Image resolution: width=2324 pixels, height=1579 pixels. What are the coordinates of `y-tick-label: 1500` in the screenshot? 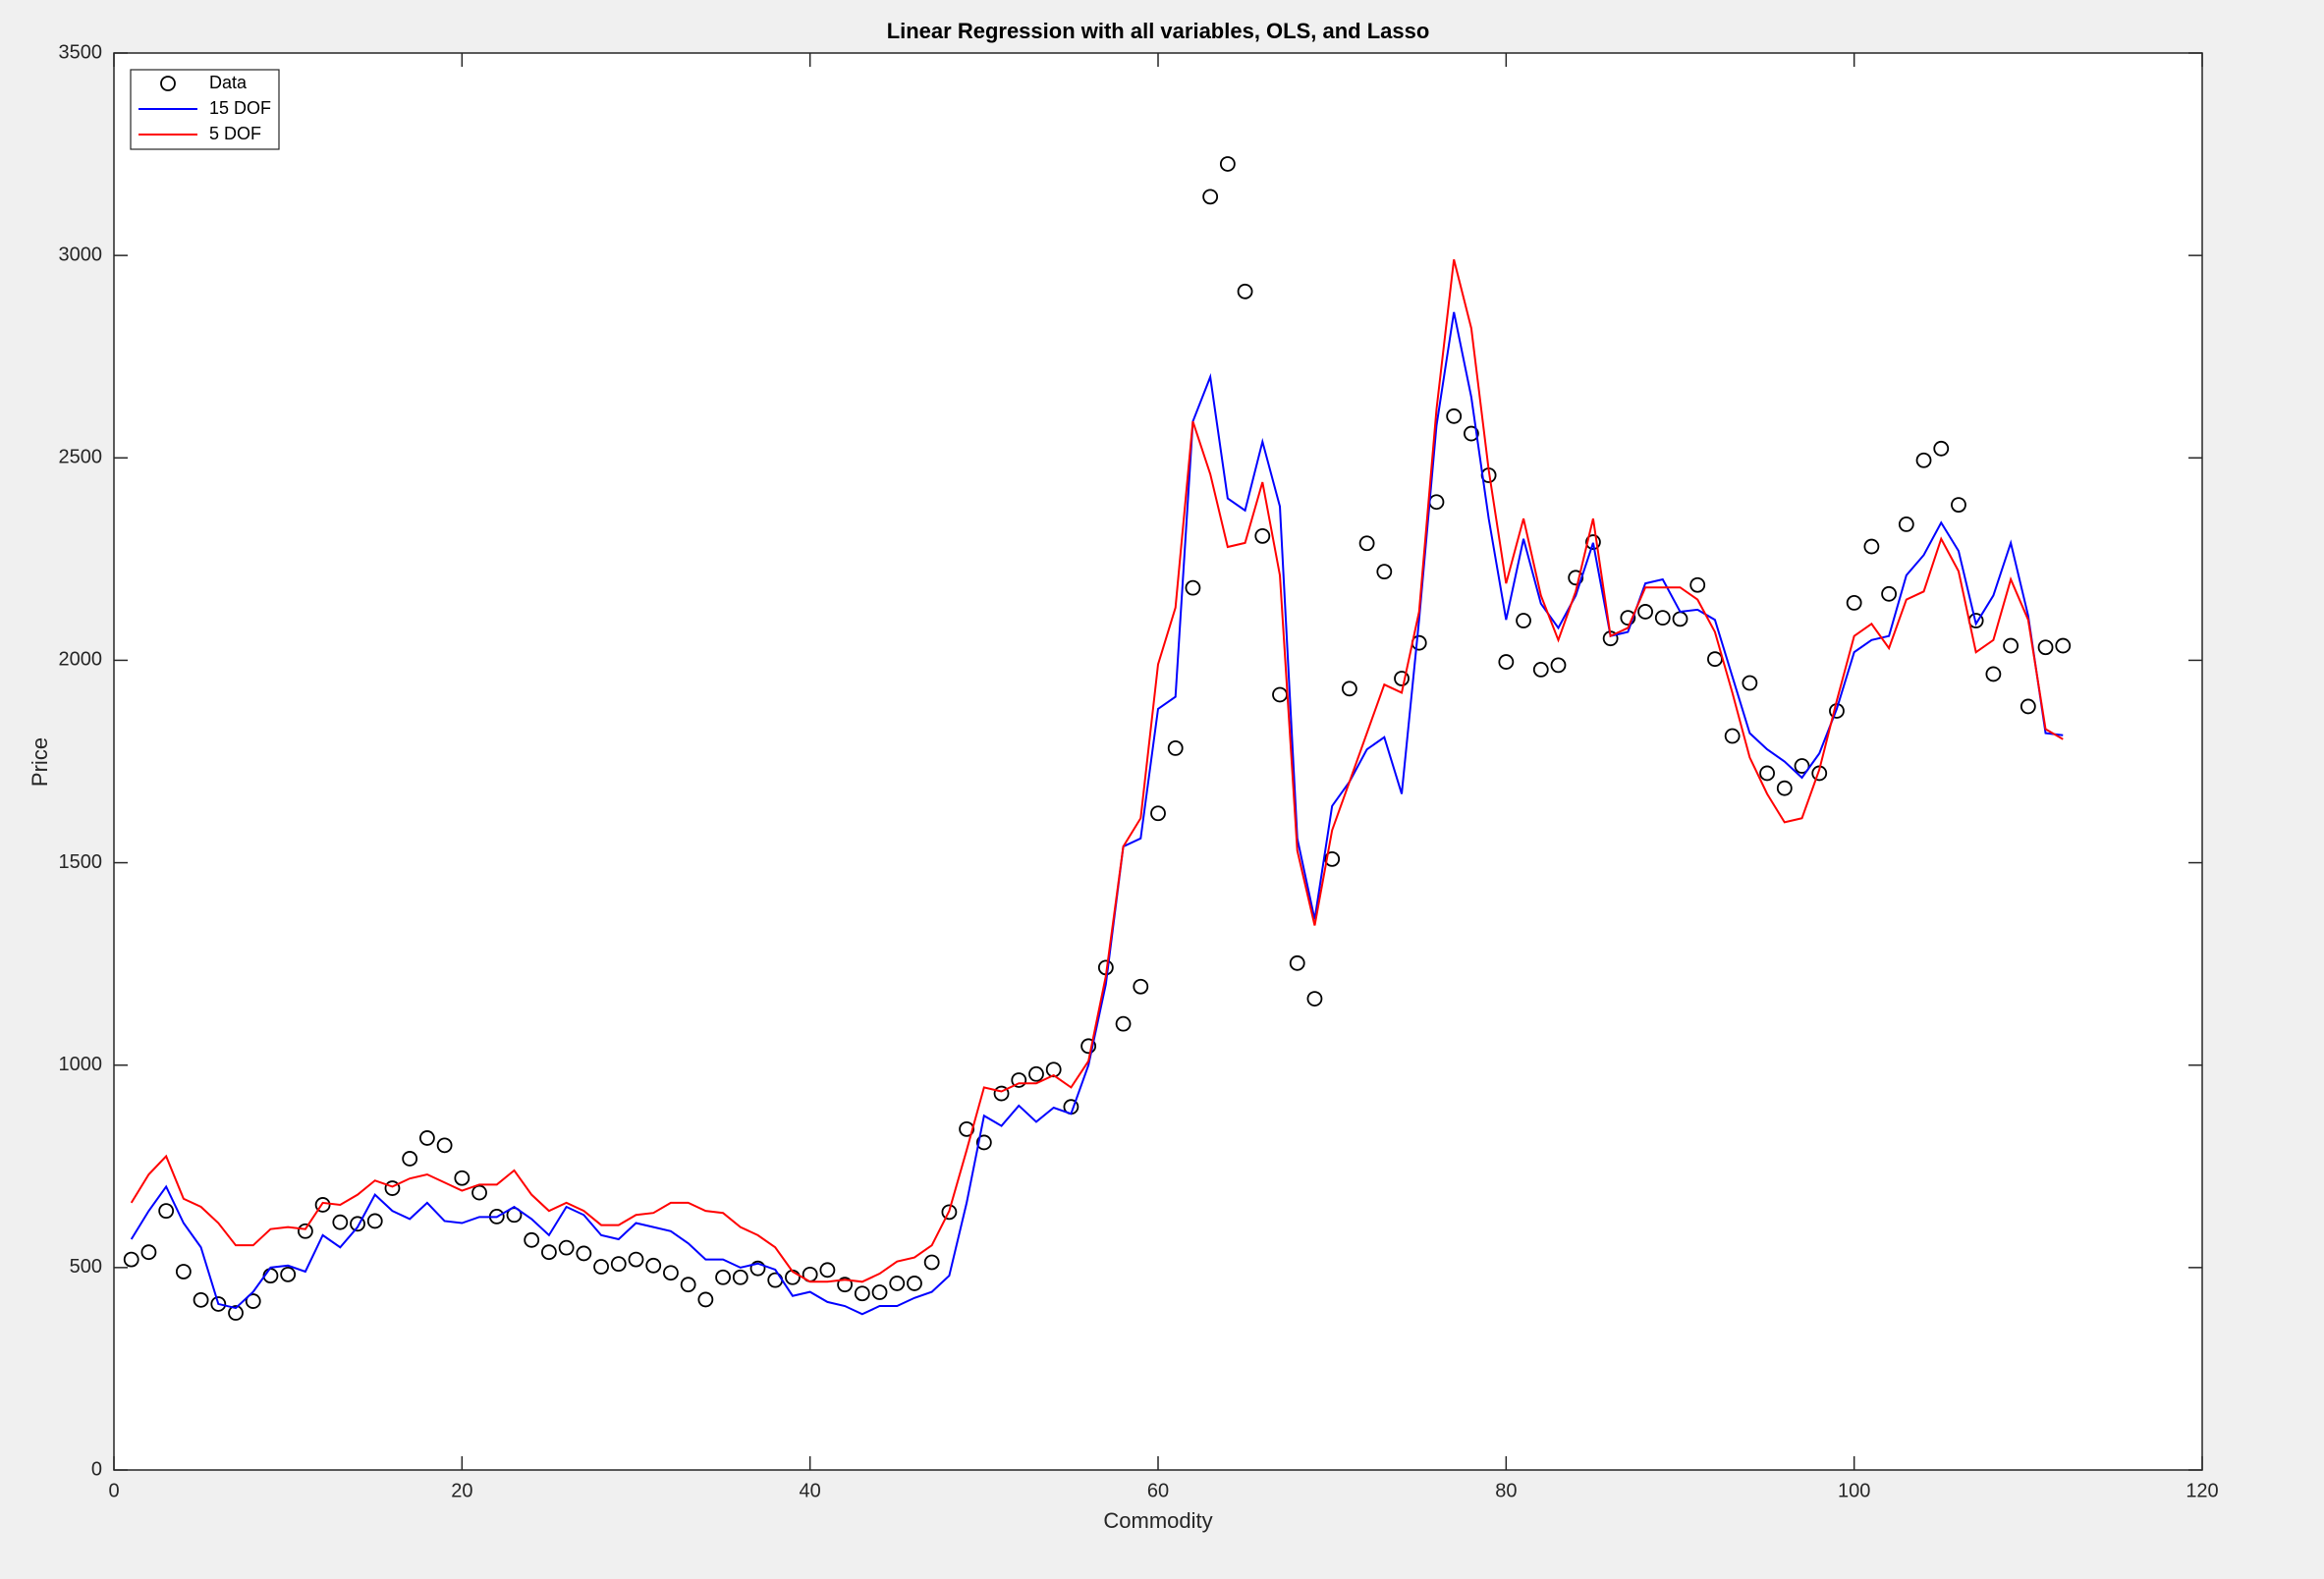 It's located at (81, 862).